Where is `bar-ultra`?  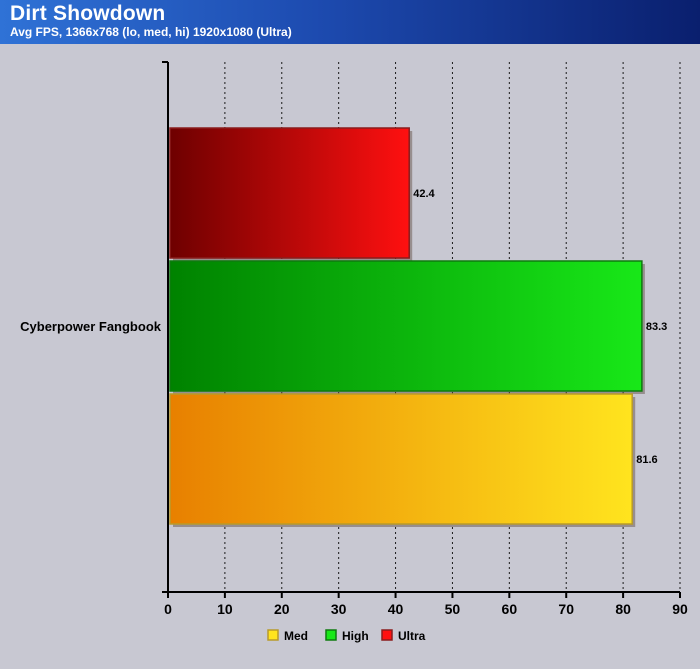
bar-ultra is located at coordinates (289, 193).